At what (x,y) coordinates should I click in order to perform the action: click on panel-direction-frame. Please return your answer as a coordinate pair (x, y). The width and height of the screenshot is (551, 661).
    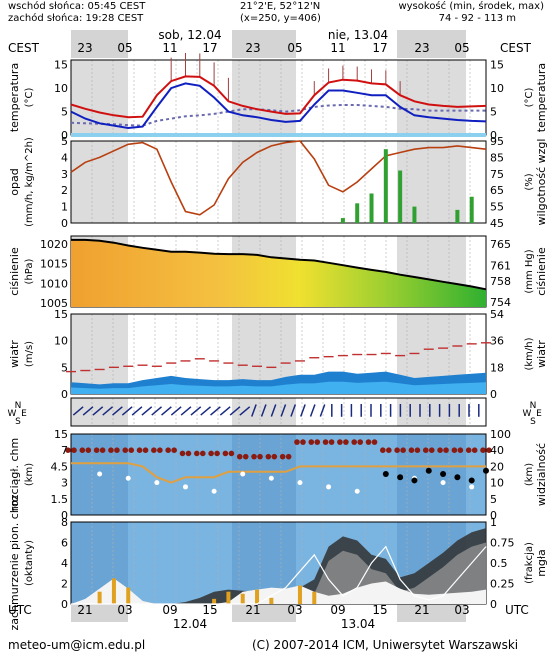
    Looking at the image, I should click on (278, 412).